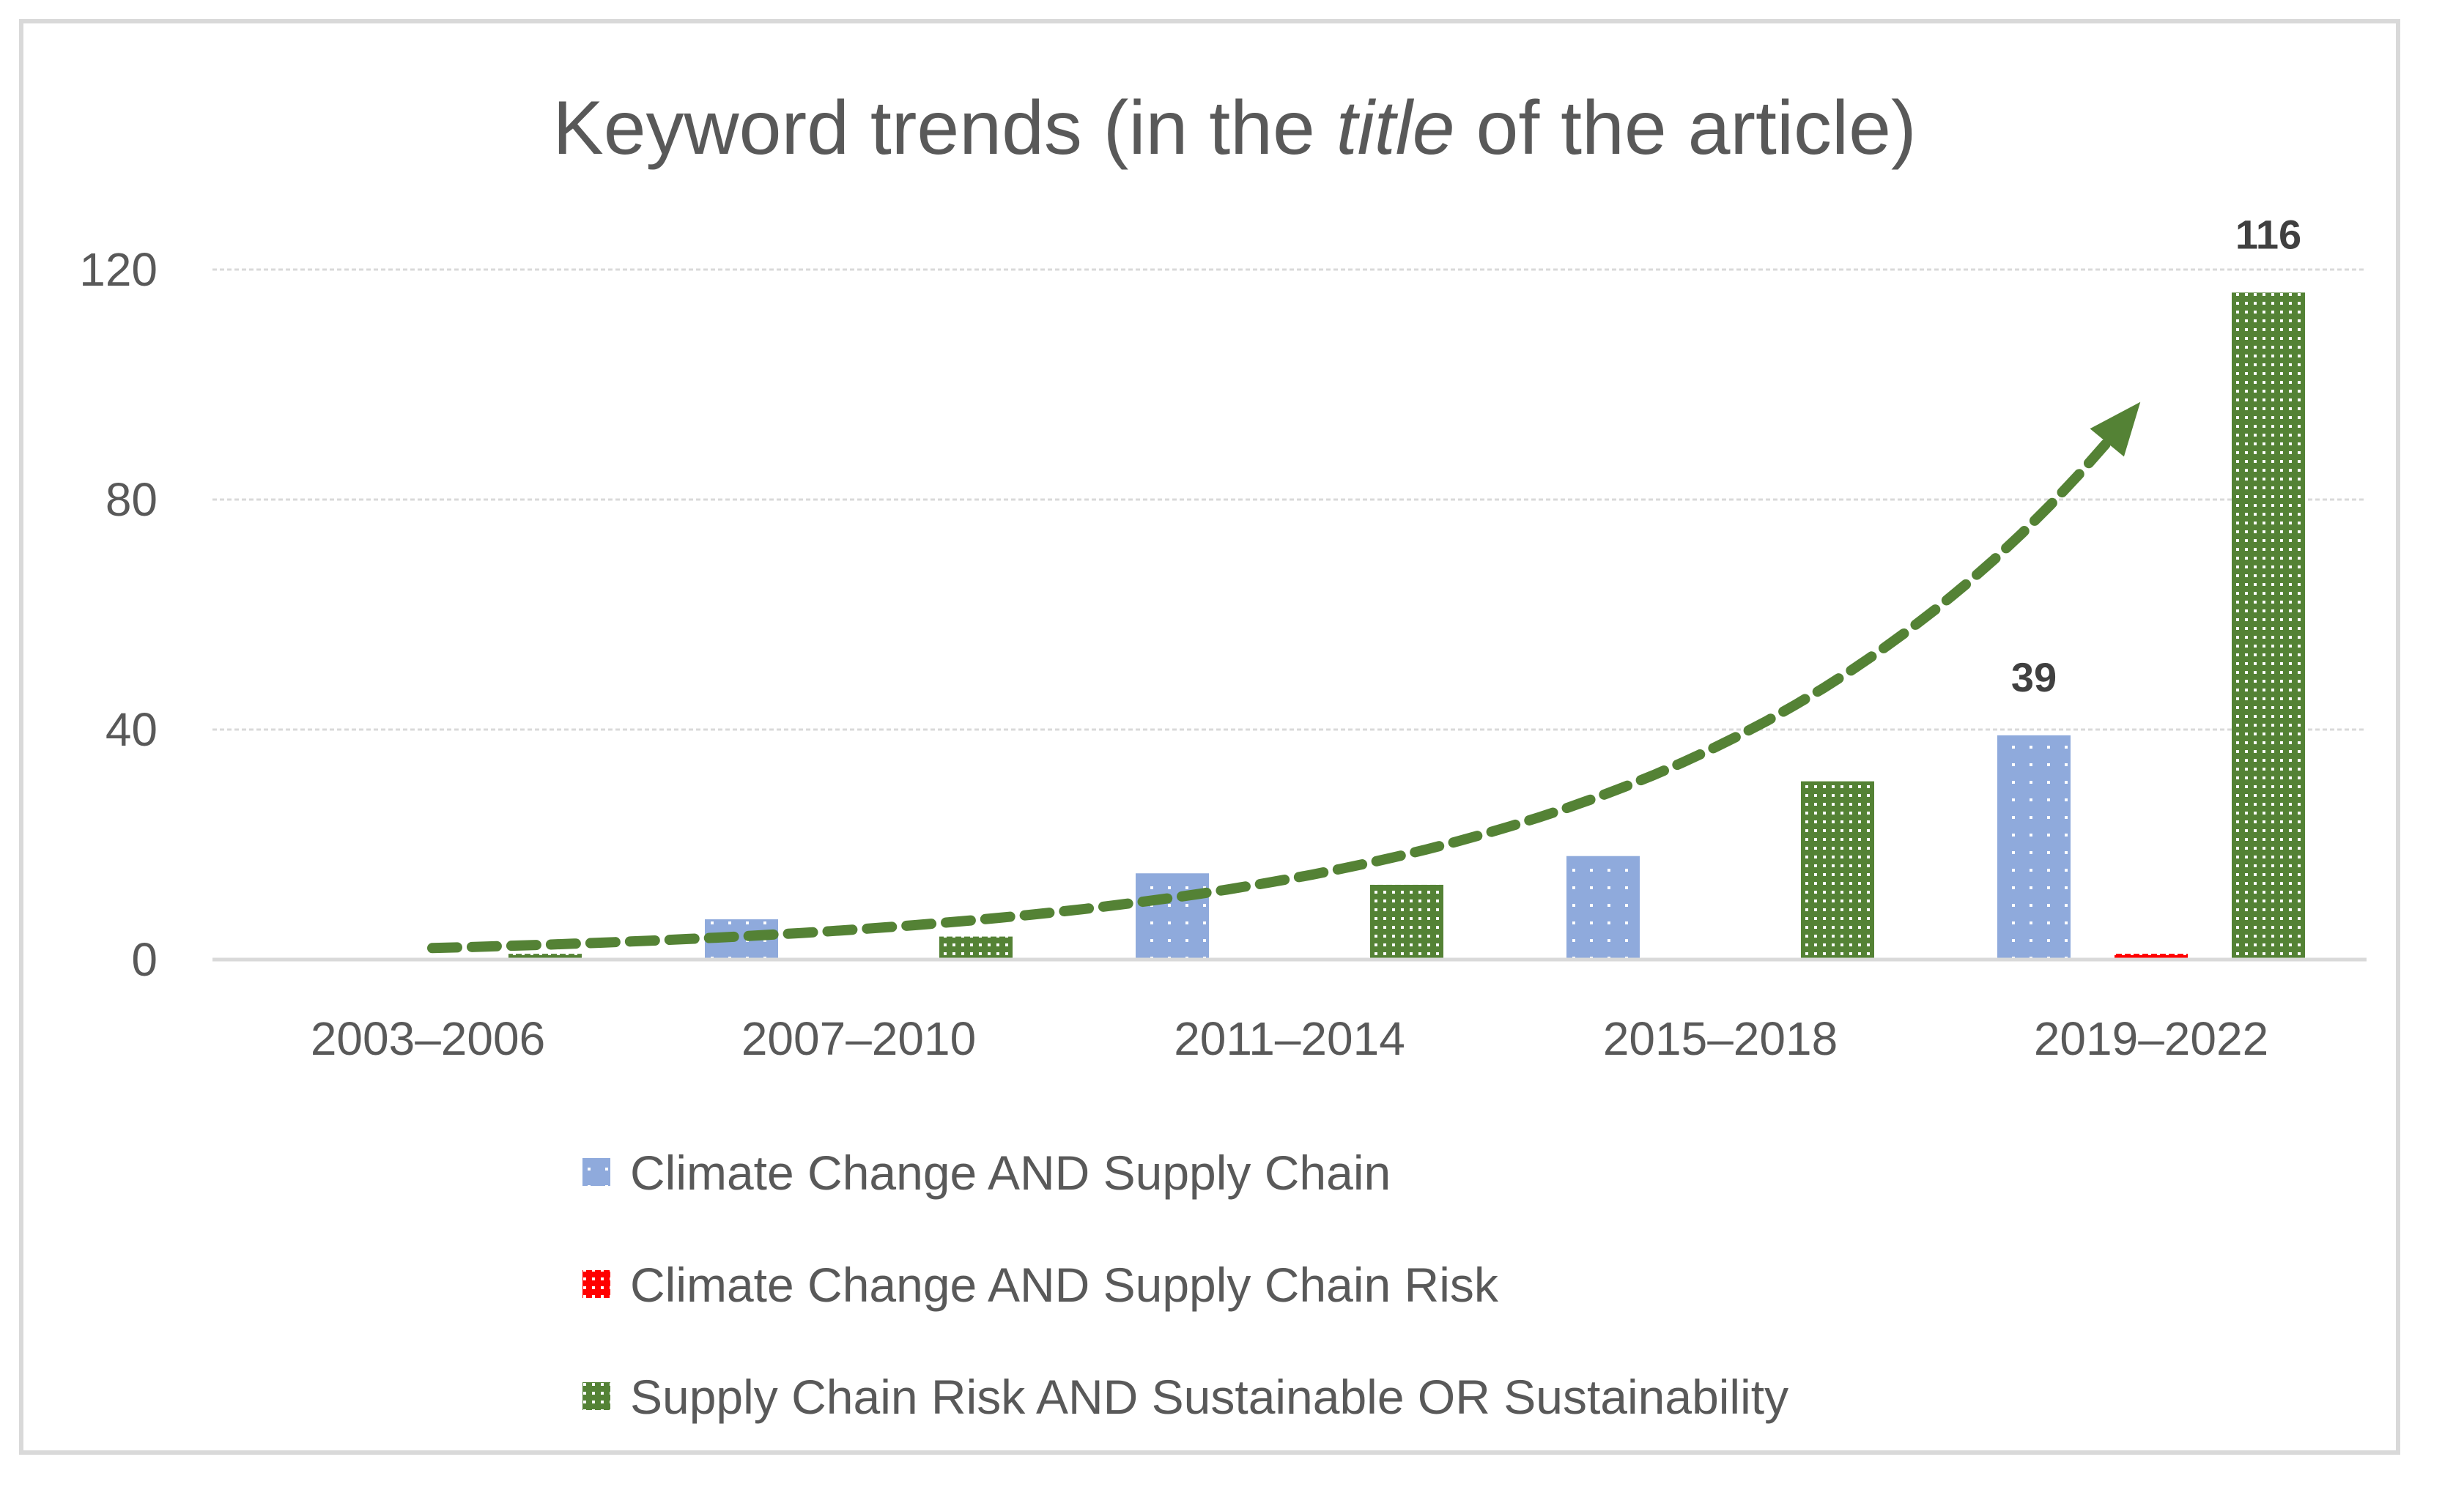  I want to click on bar-supply-chain-risk-and-sustainable-or-sustainability-2007-2010, so click(976, 948).